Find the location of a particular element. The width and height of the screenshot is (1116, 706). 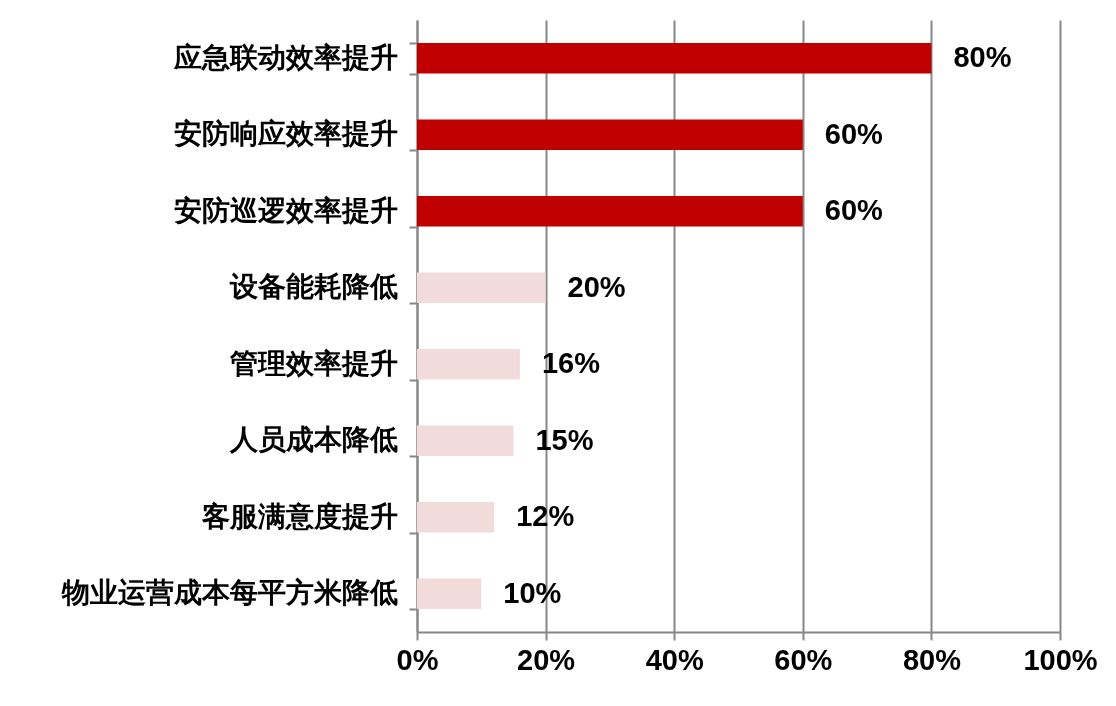

y-tick-label: 安防响应效率提升 is located at coordinates (285, 134).